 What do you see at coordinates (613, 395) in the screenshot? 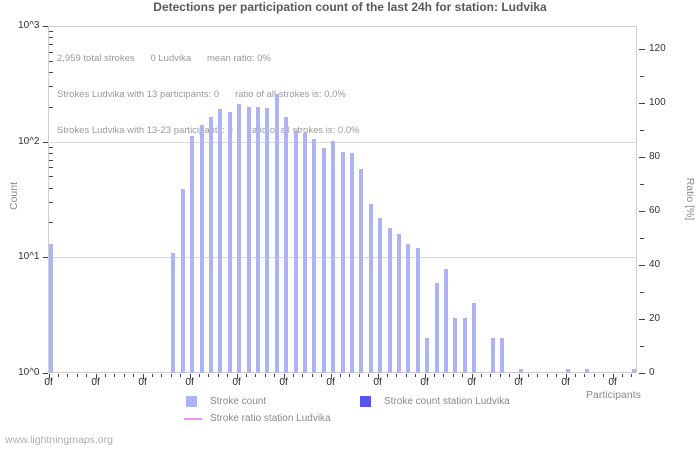
I see `participants-axis-label: Participants` at bounding box center [613, 395].